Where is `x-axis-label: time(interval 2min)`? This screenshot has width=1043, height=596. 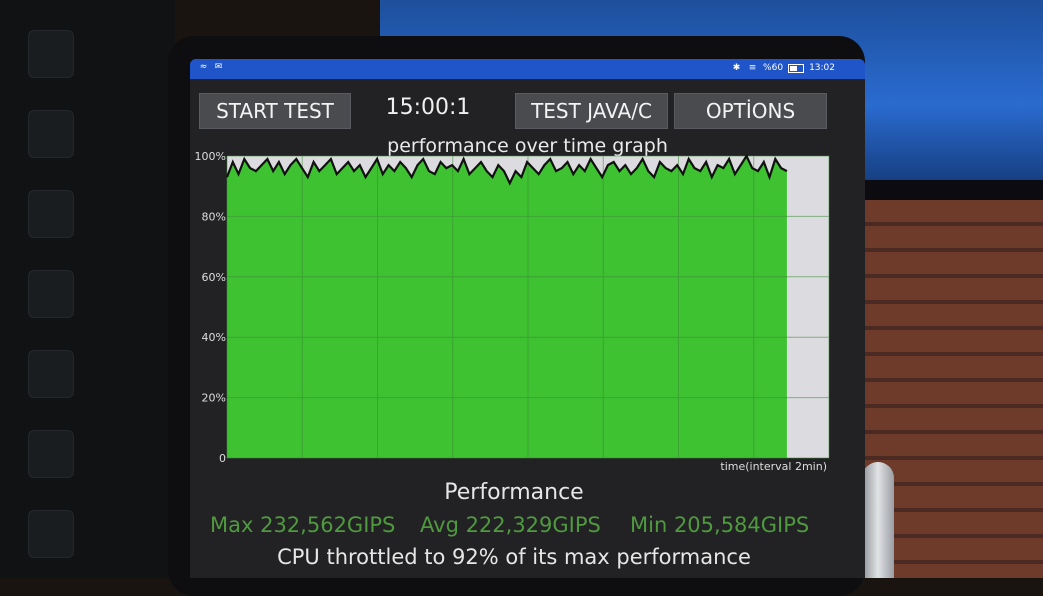
x-axis-label: time(interval 2min) is located at coordinates (773, 466).